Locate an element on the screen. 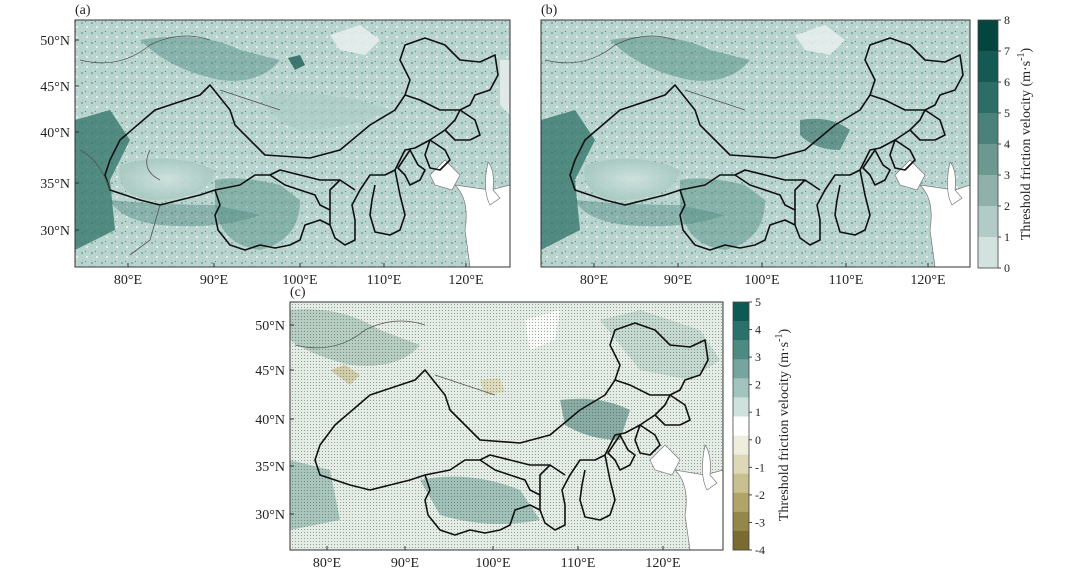  lon-label-b-90: 90°E is located at coordinates (678, 280).